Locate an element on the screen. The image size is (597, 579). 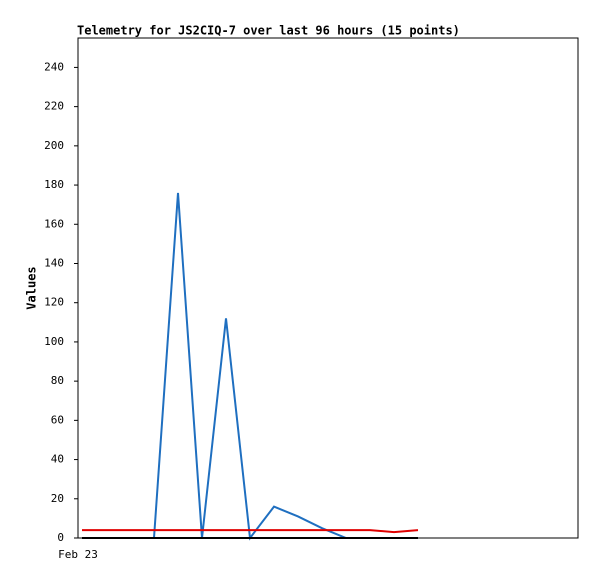
y-tick-label: 140 is located at coordinates (54, 262).